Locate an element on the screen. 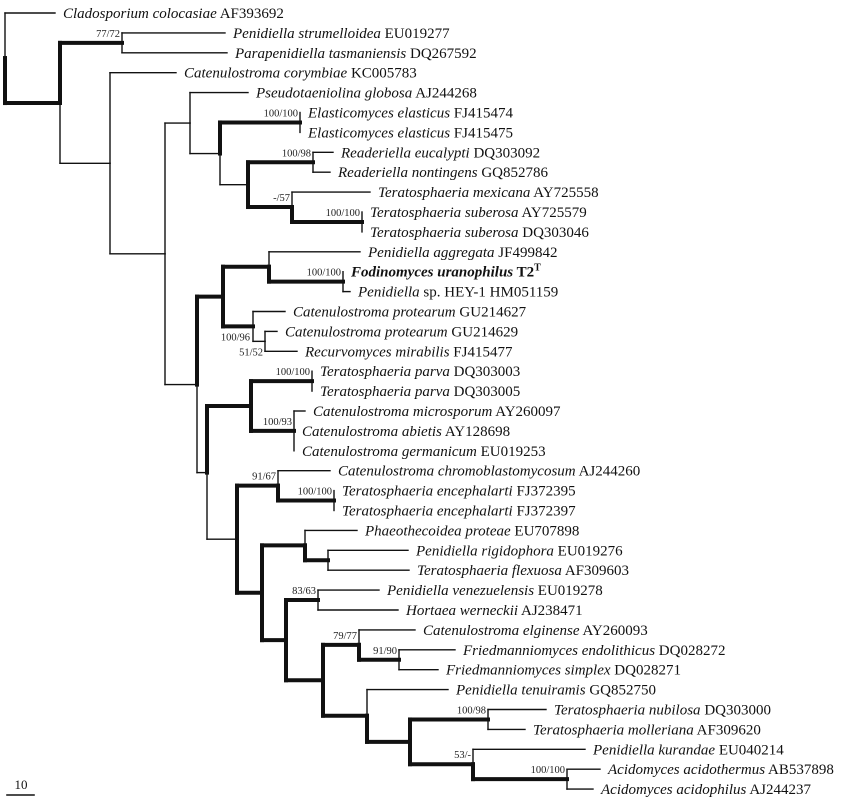 The width and height of the screenshot is (850, 805). taxon-label: Acidomyces acidothermus AB537898 is located at coordinates (720, 770).